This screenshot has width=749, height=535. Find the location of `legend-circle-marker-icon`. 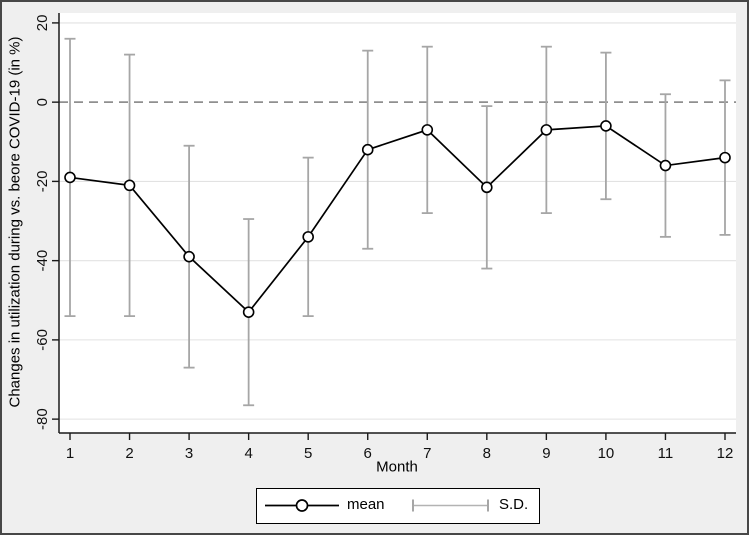

legend-circle-marker-icon is located at coordinates (302, 505).